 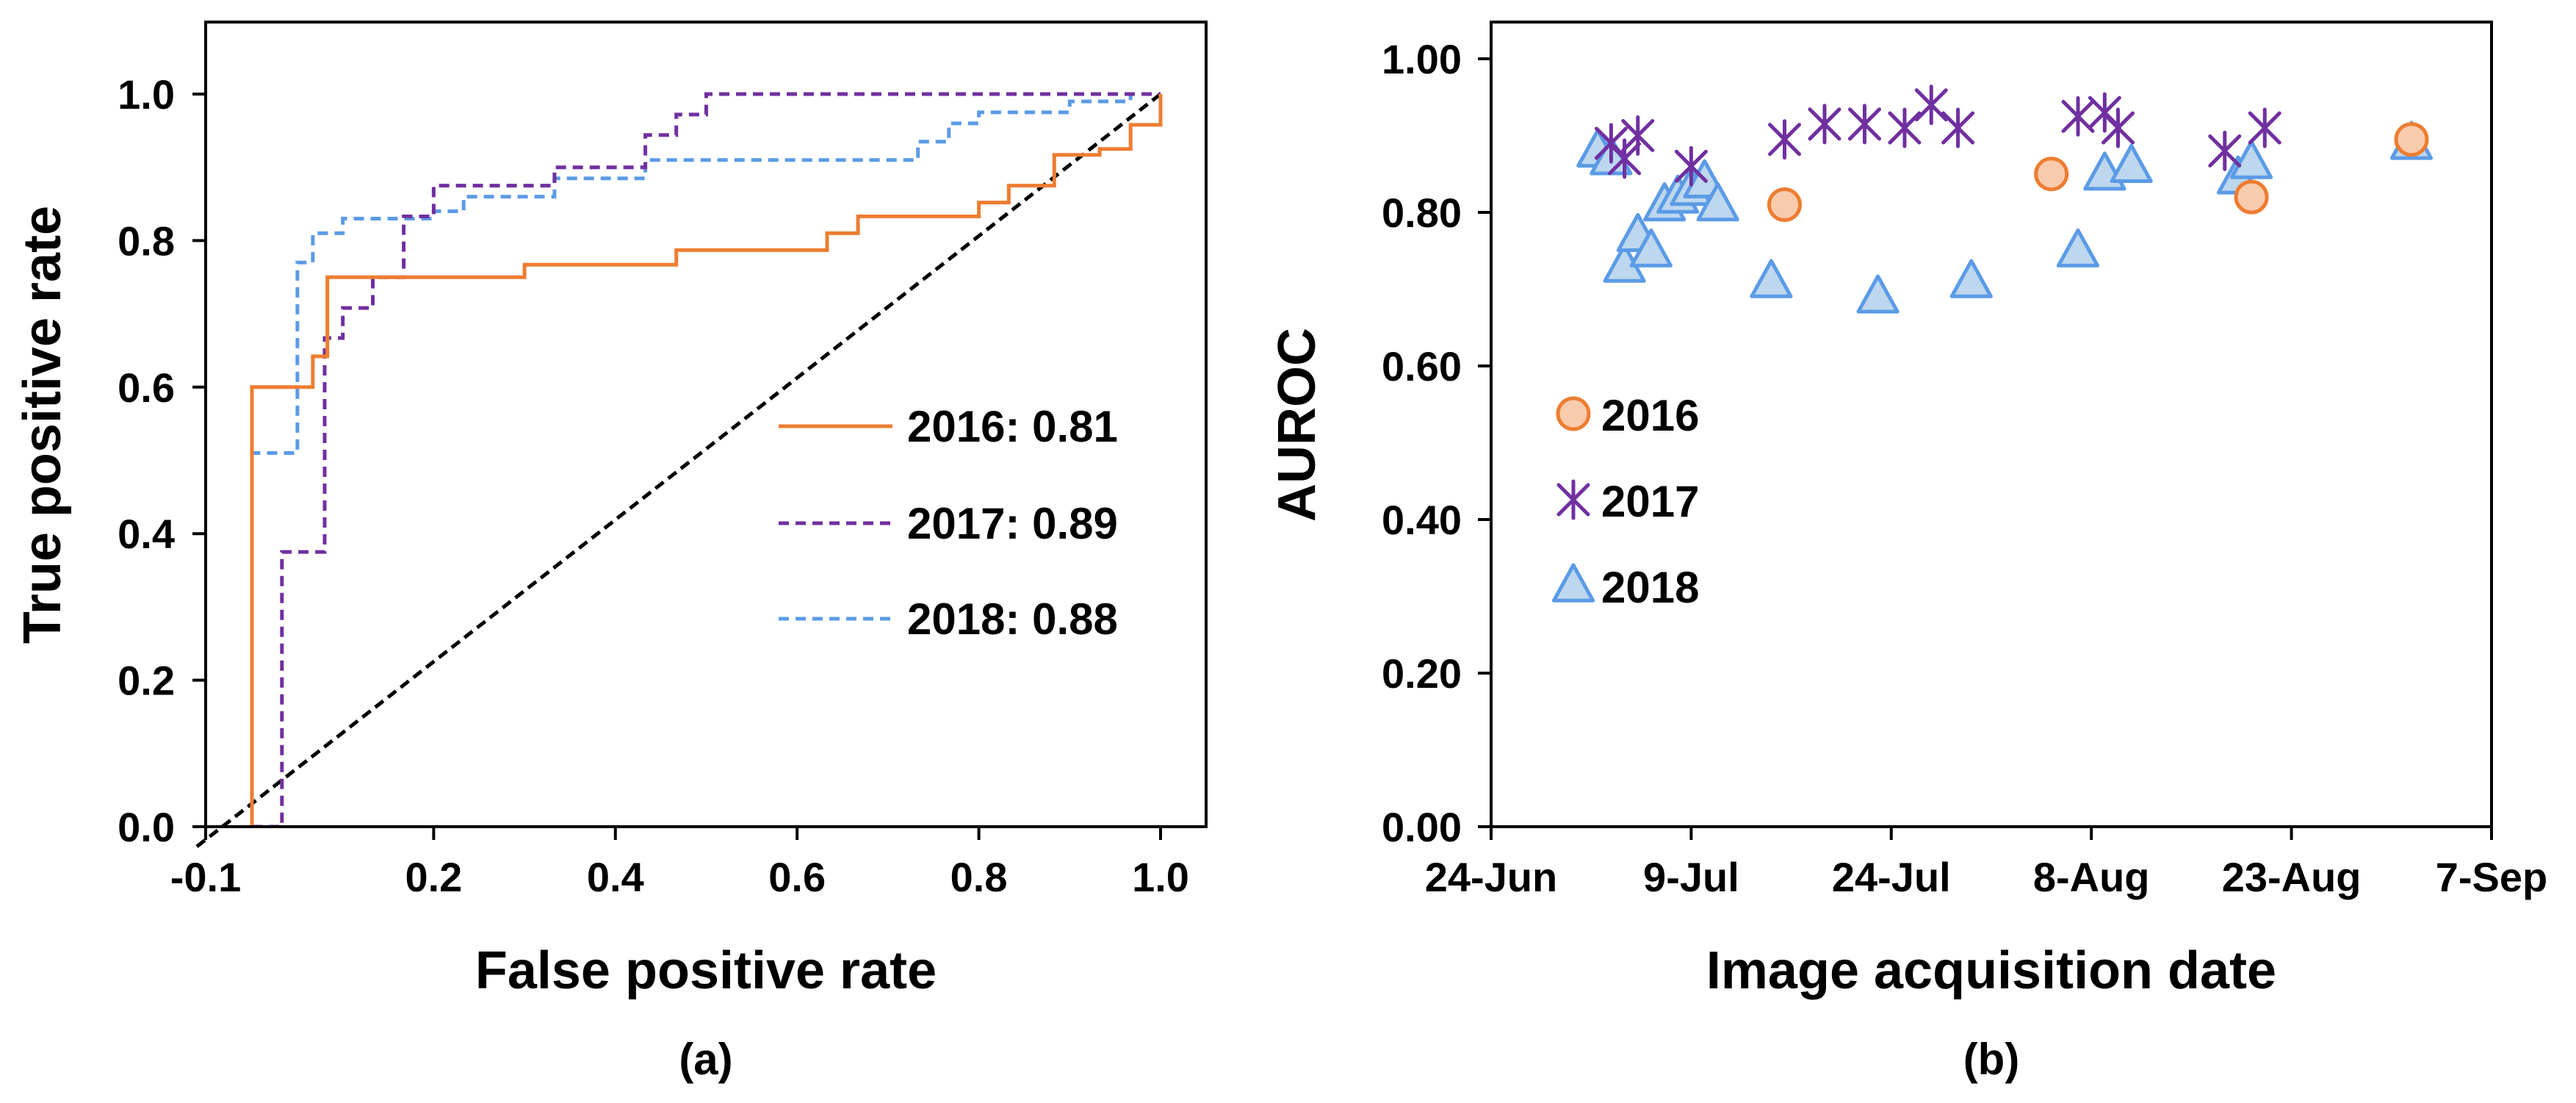 I want to click on x-tick-label-b: 8-Aug, so click(x=2091, y=877).